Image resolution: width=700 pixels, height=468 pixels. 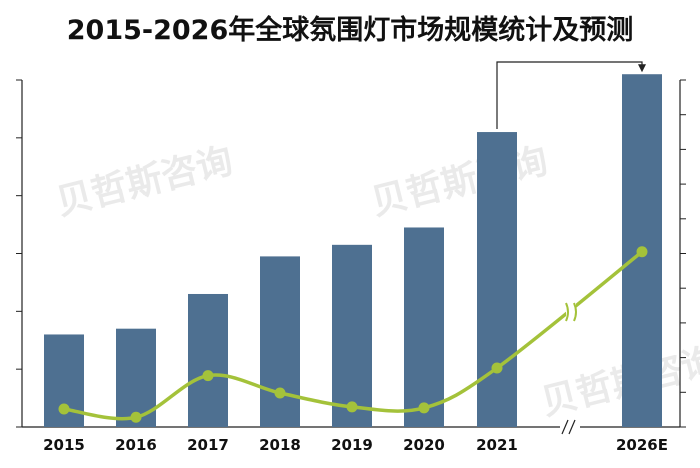 I want to click on growth-arrow-head, so click(x=642, y=68).